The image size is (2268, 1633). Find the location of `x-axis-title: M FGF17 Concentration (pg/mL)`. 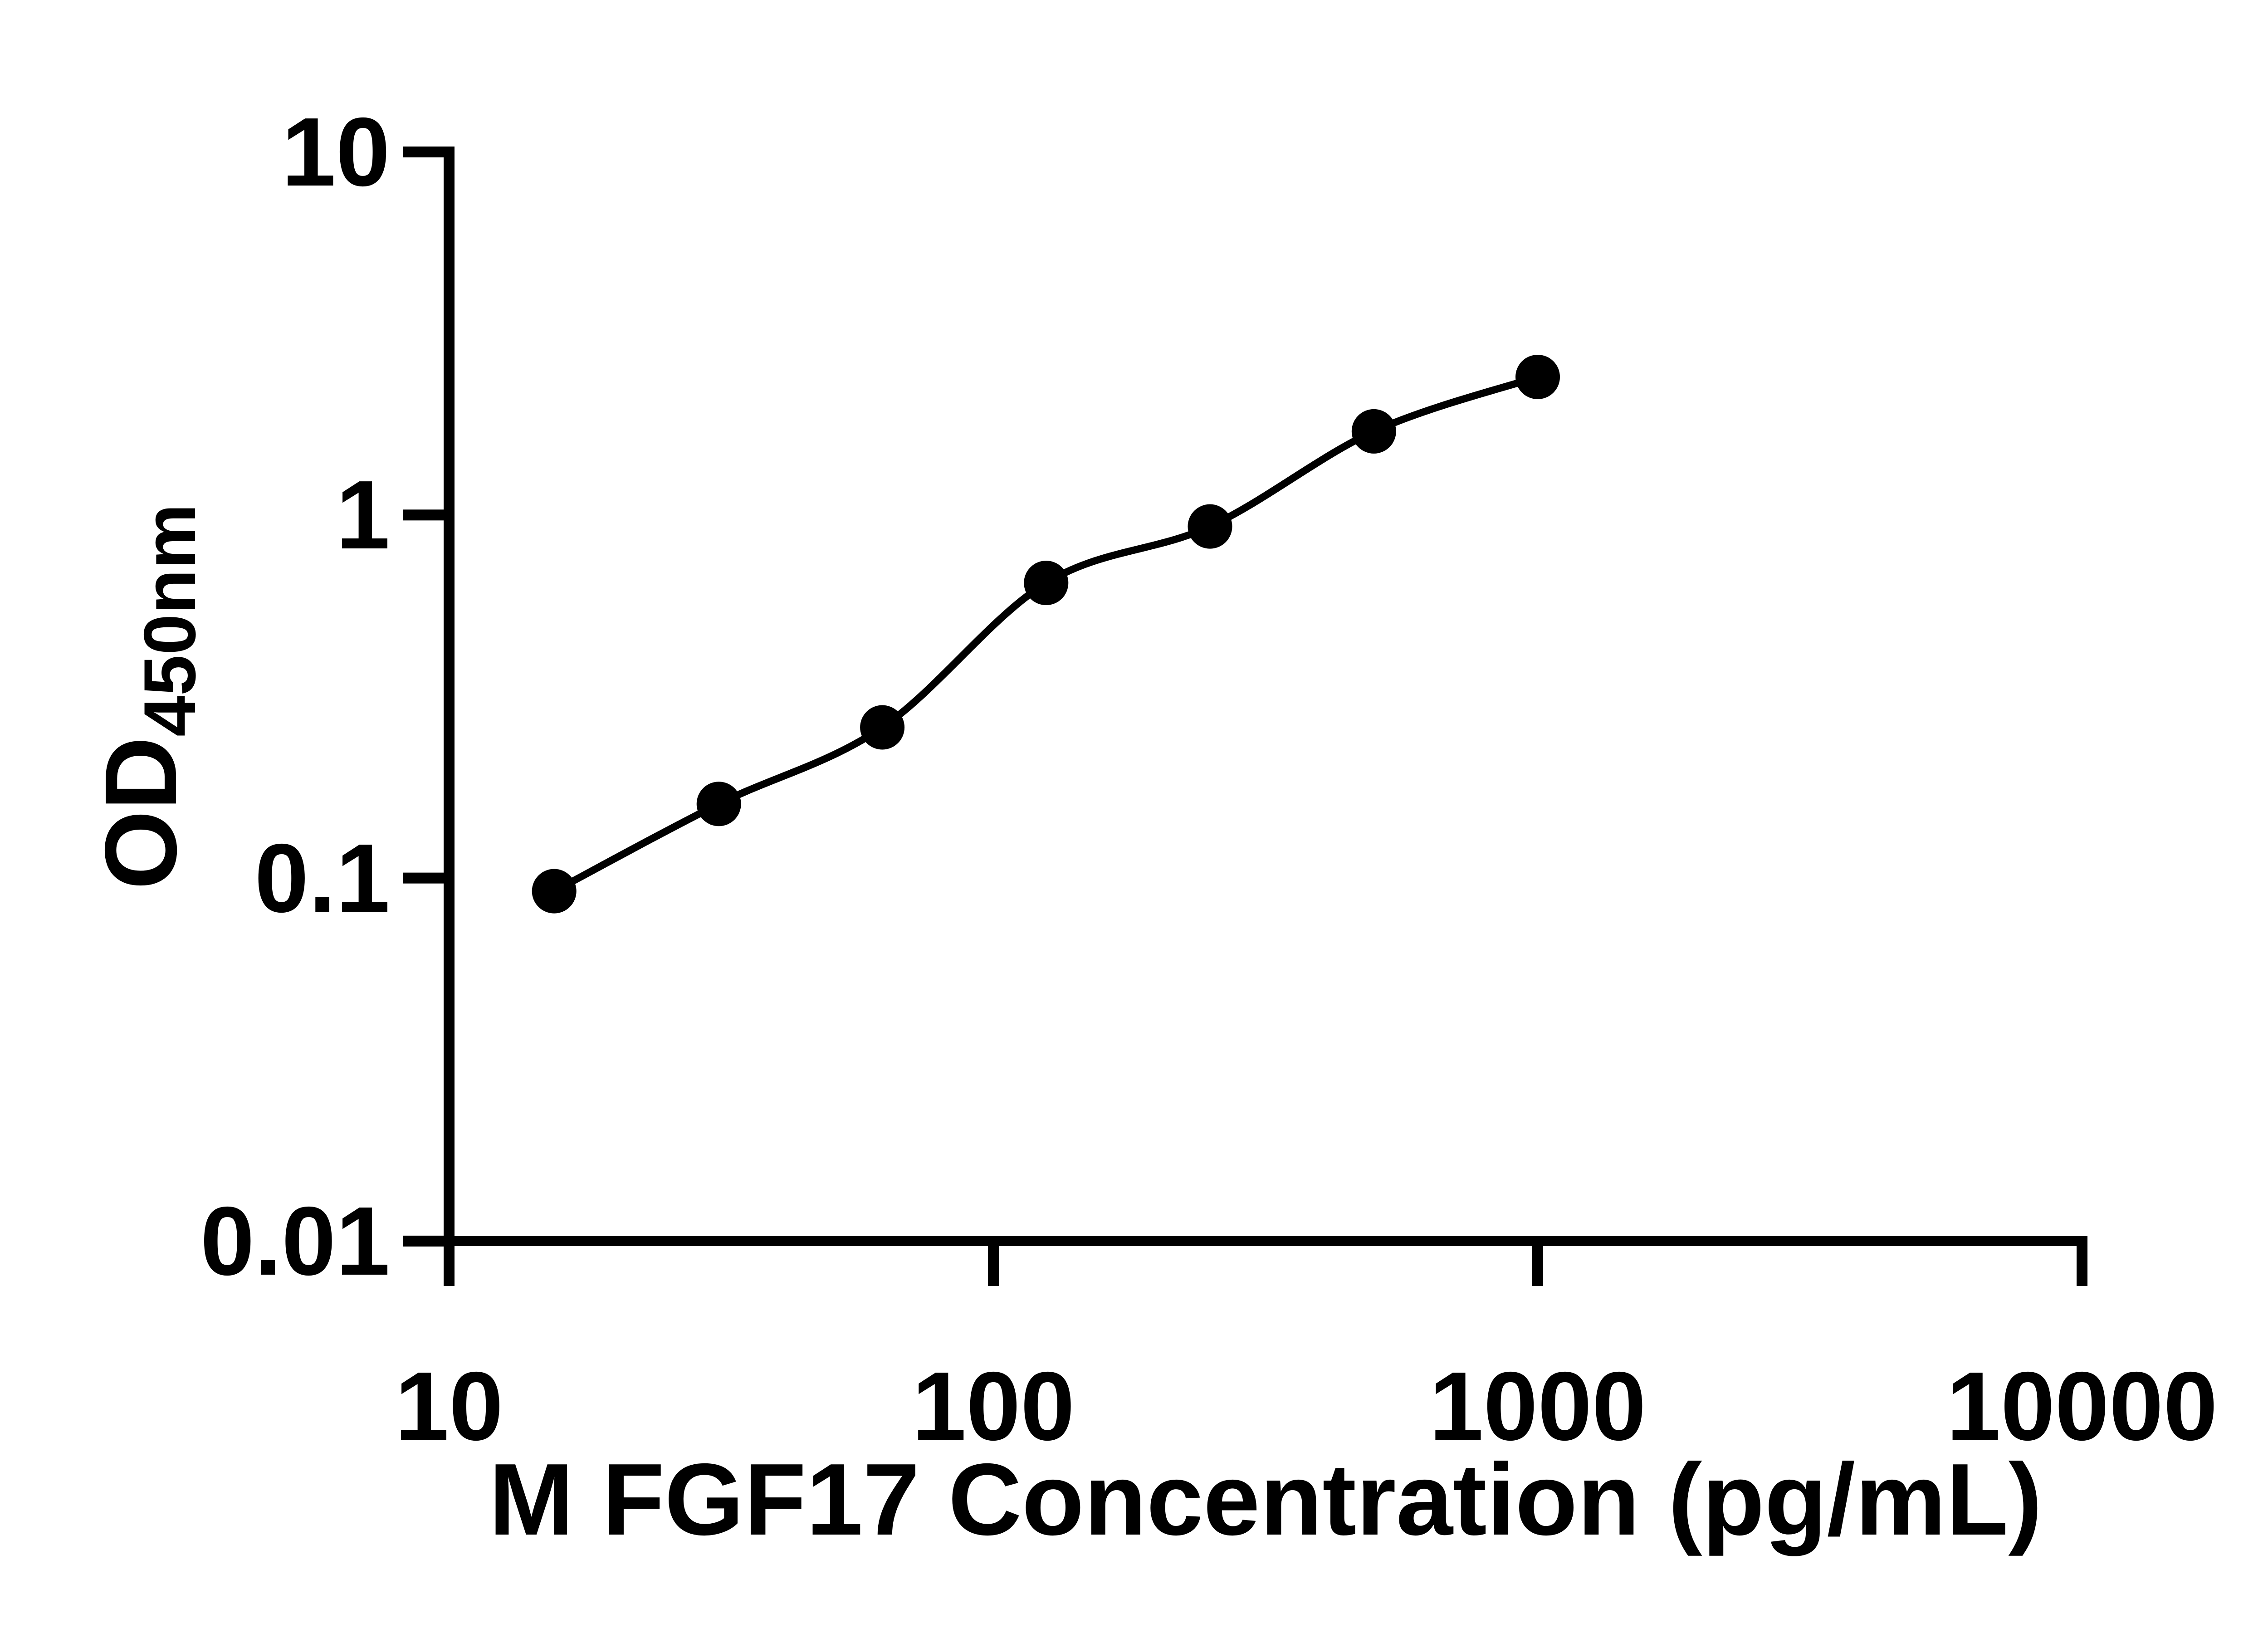

x-axis-title: M FGF17 Concentration (pg/mL) is located at coordinates (1266, 1499).